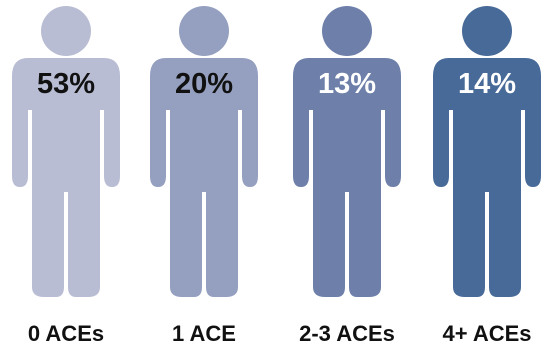  Describe the element at coordinates (487, 84) in the screenshot. I see `value-label: 14%` at that location.